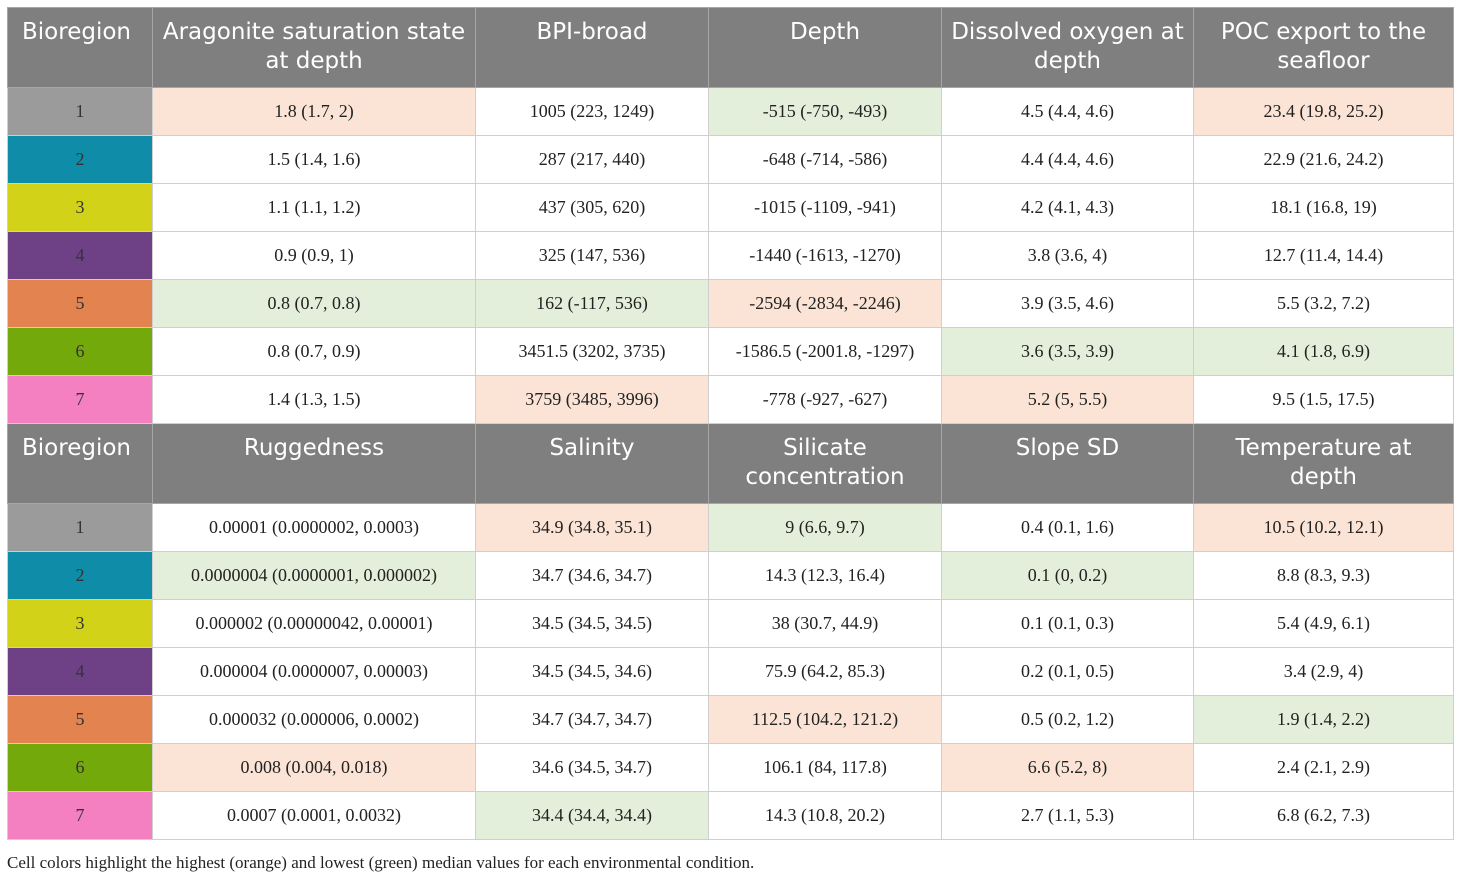 This screenshot has height=882, width=1460. Describe the element at coordinates (1067, 671) in the screenshot. I see `value-cell: 0.2 (0.1, 0.5)` at that location.